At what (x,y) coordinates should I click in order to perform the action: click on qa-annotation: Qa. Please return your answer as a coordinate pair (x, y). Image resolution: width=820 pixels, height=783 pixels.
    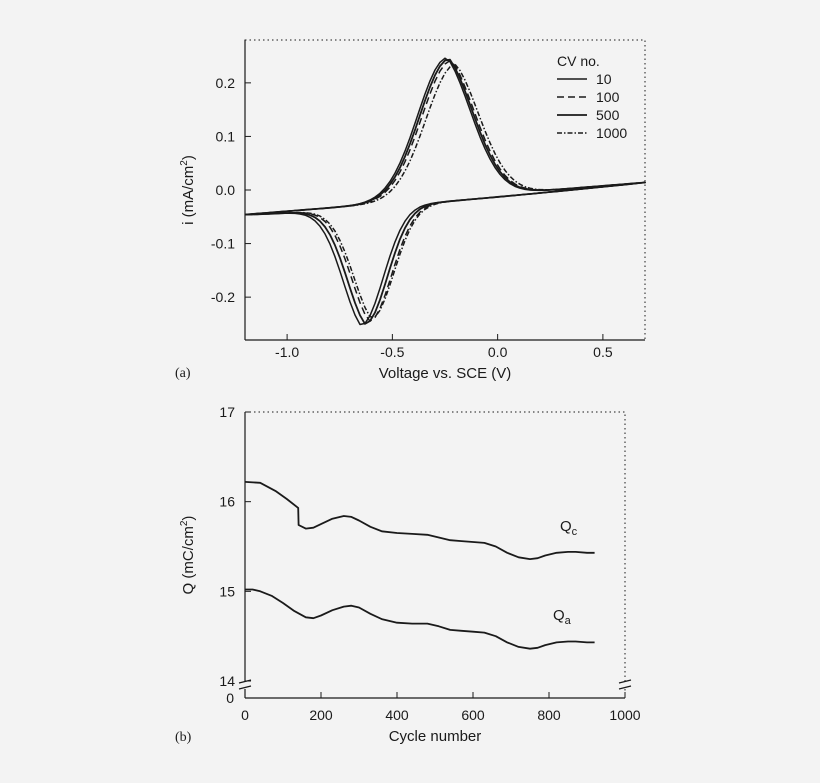
    Looking at the image, I should click on (562, 617).